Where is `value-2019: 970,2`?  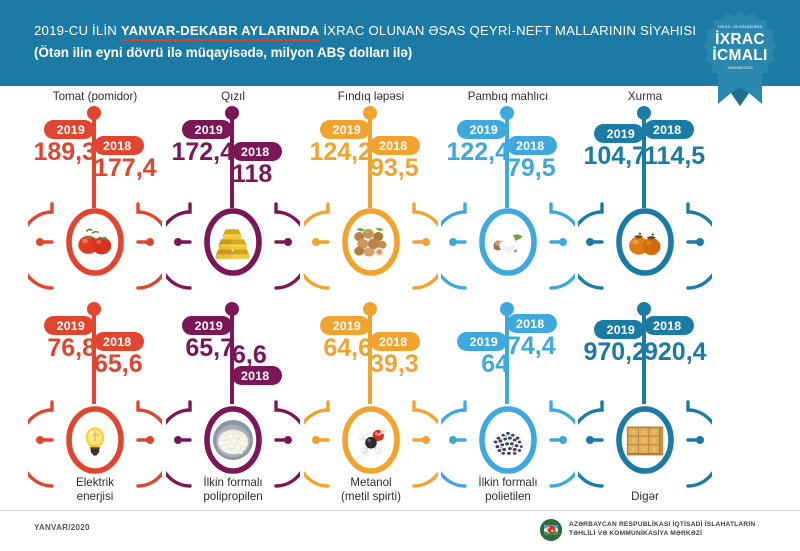
value-2019: 970,2 is located at coordinates (614, 352).